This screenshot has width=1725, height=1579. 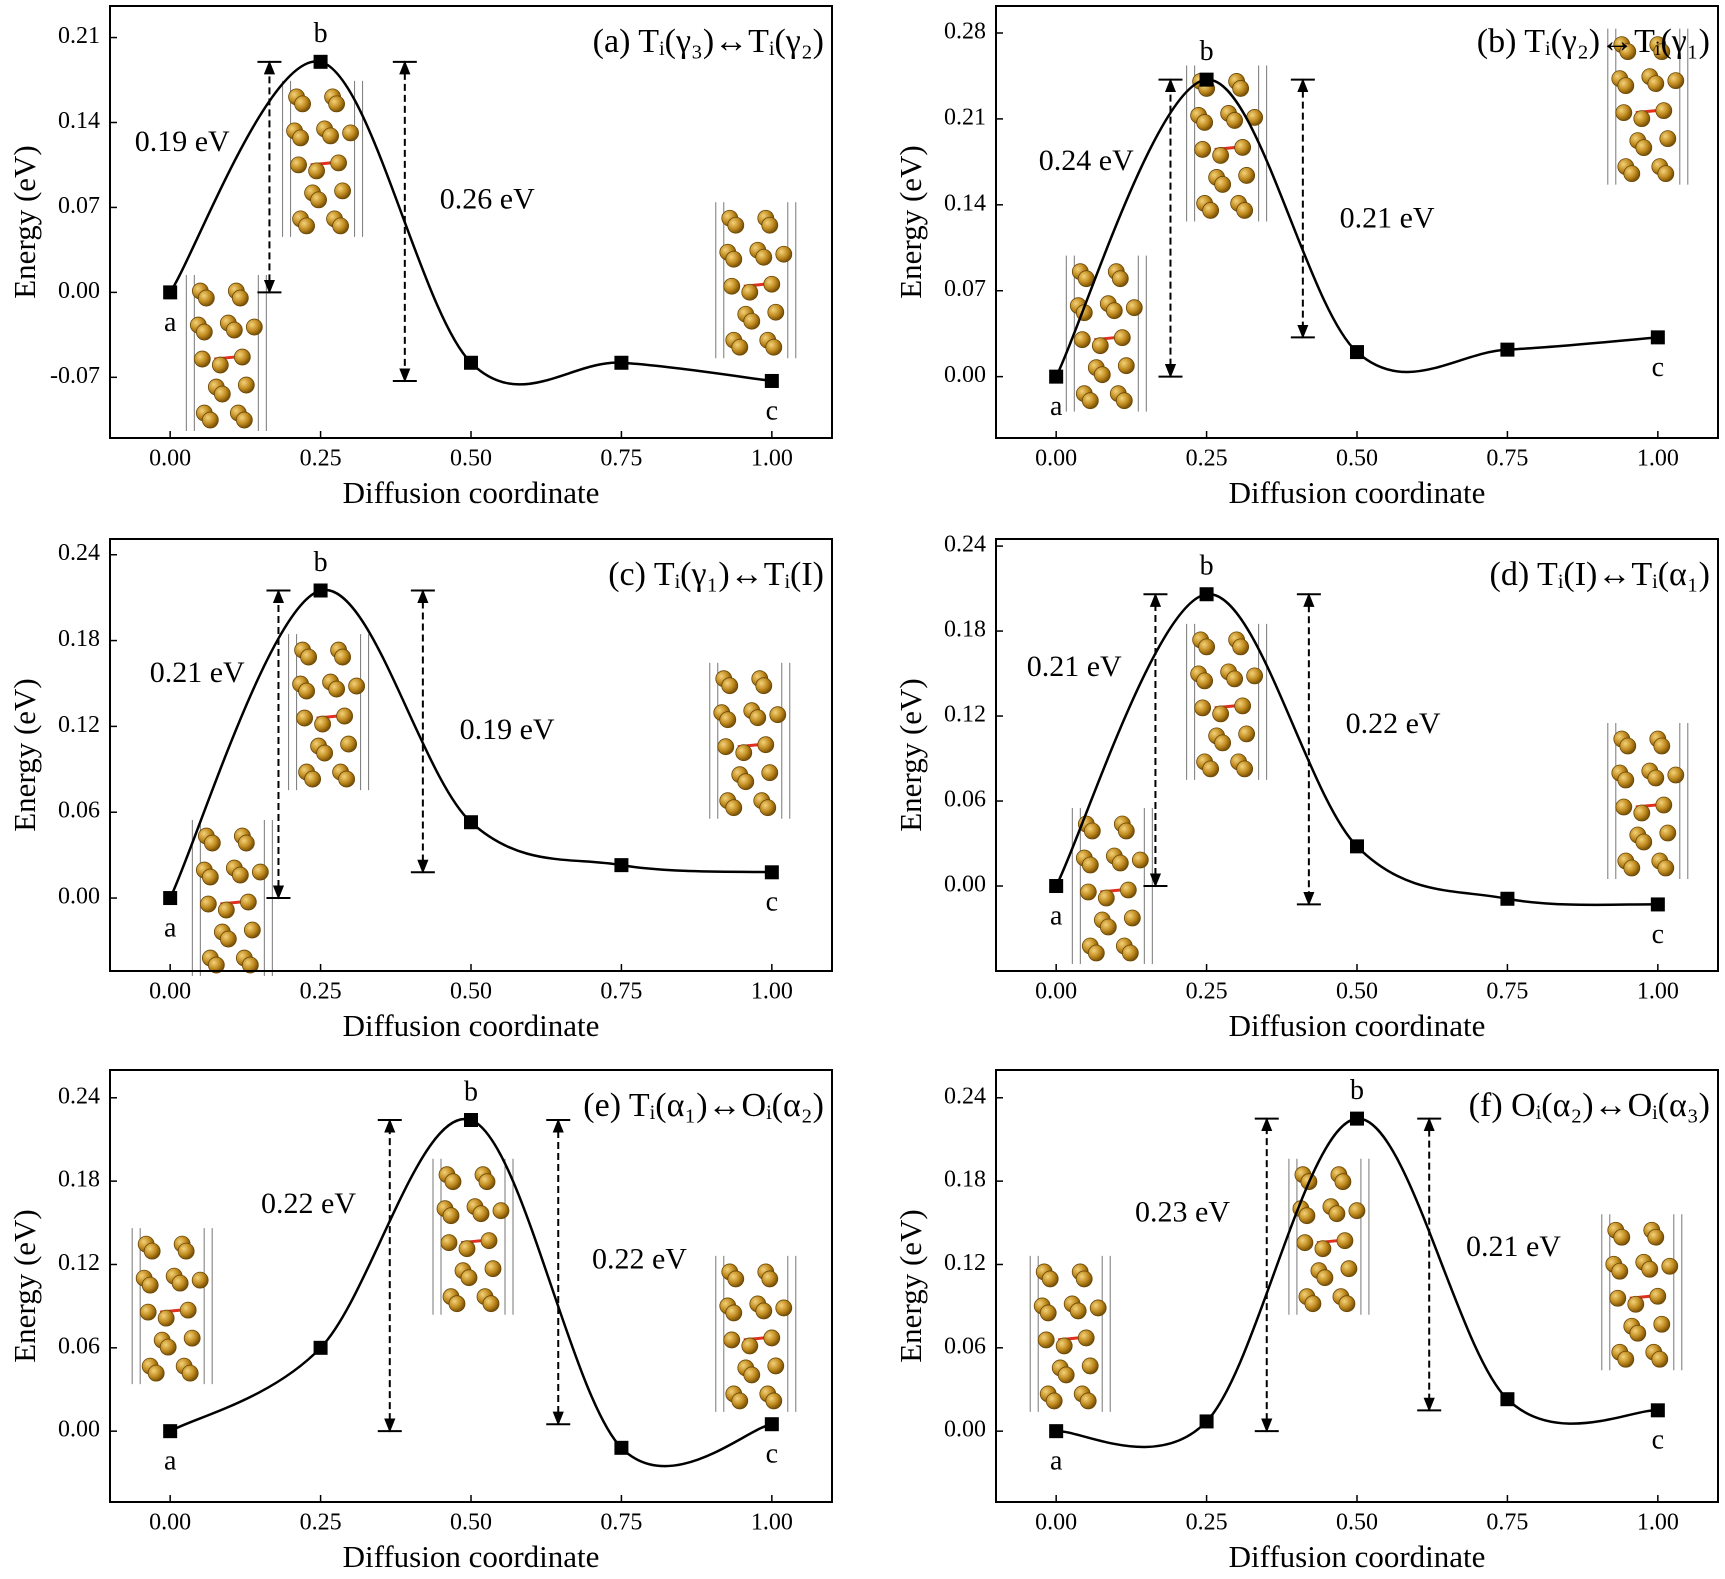 What do you see at coordinates (1589, 1105) in the screenshot?
I see `panel-title: (f) Oᵢ(α₂)↔Oᵢ(α₃)` at bounding box center [1589, 1105].